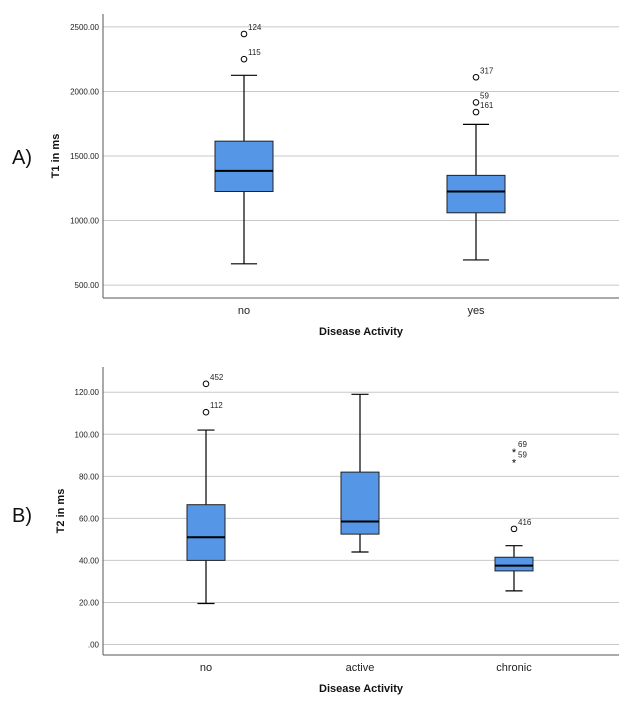 The image size is (642, 710). Describe the element at coordinates (87, 392) in the screenshot. I see `y-tick-label: 120.00` at that location.